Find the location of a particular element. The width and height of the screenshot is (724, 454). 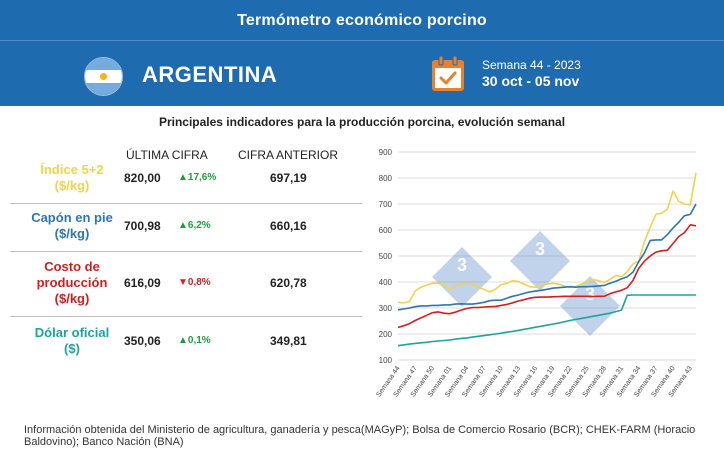

indicator-name: Costo de producción ($/kg) is located at coordinates (72, 282).